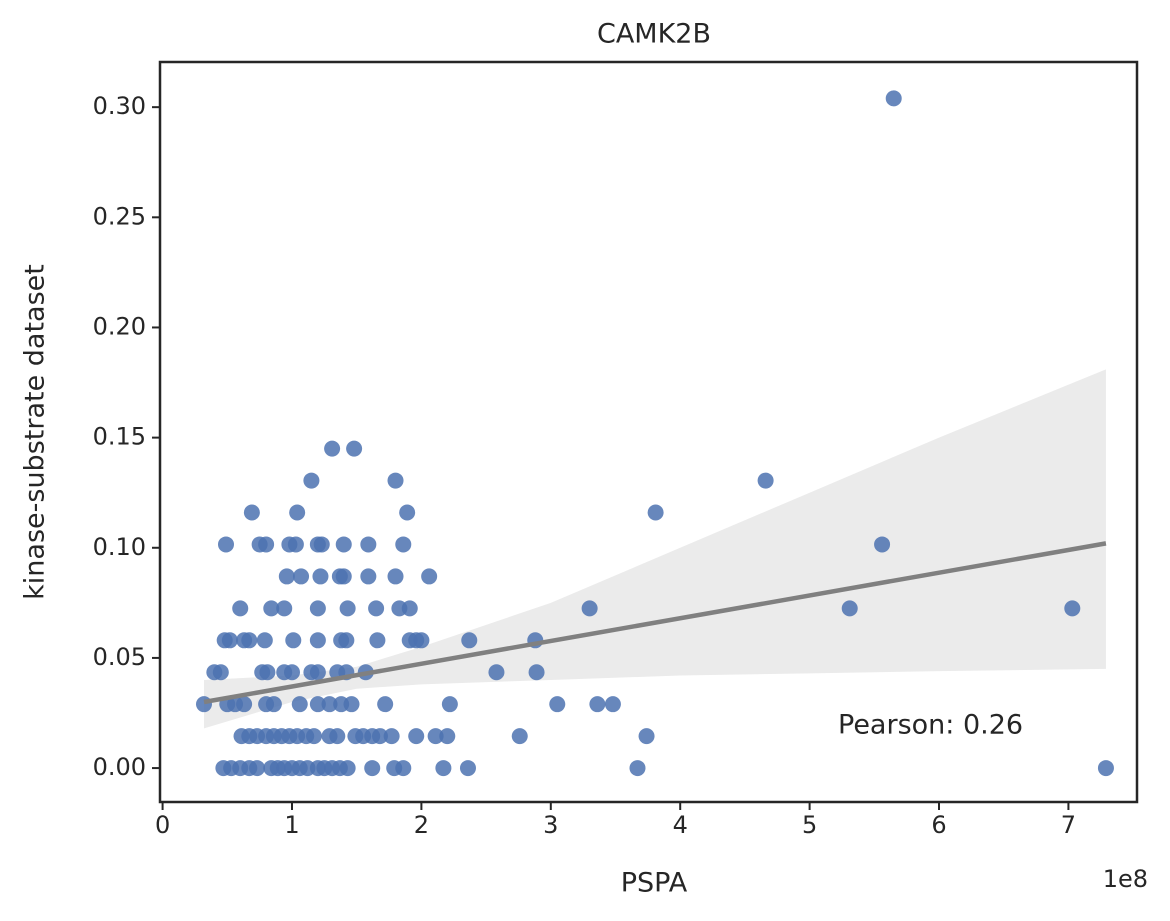 Image resolution: width=1170 pixels, height=921 pixels. What do you see at coordinates (550, 825) in the screenshot?
I see `x-tick-label: 3` at bounding box center [550, 825].